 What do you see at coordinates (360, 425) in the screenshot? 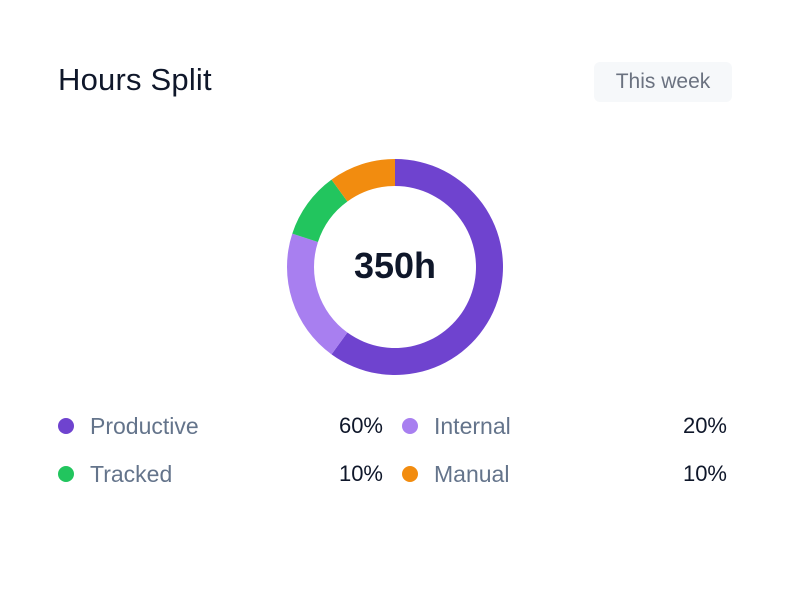
I see `legend-value: 60%` at bounding box center [360, 425].